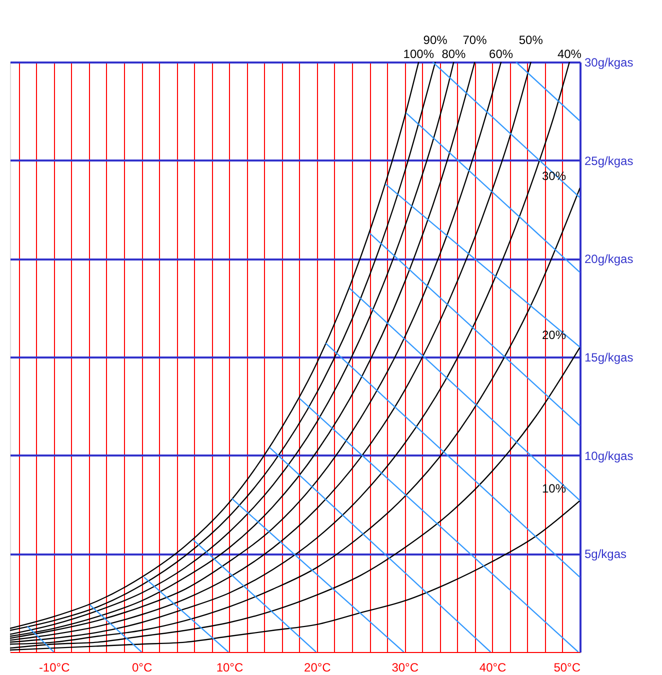  What do you see at coordinates (318, 667) in the screenshot?
I see `x-tick-label: 20°C` at bounding box center [318, 667].